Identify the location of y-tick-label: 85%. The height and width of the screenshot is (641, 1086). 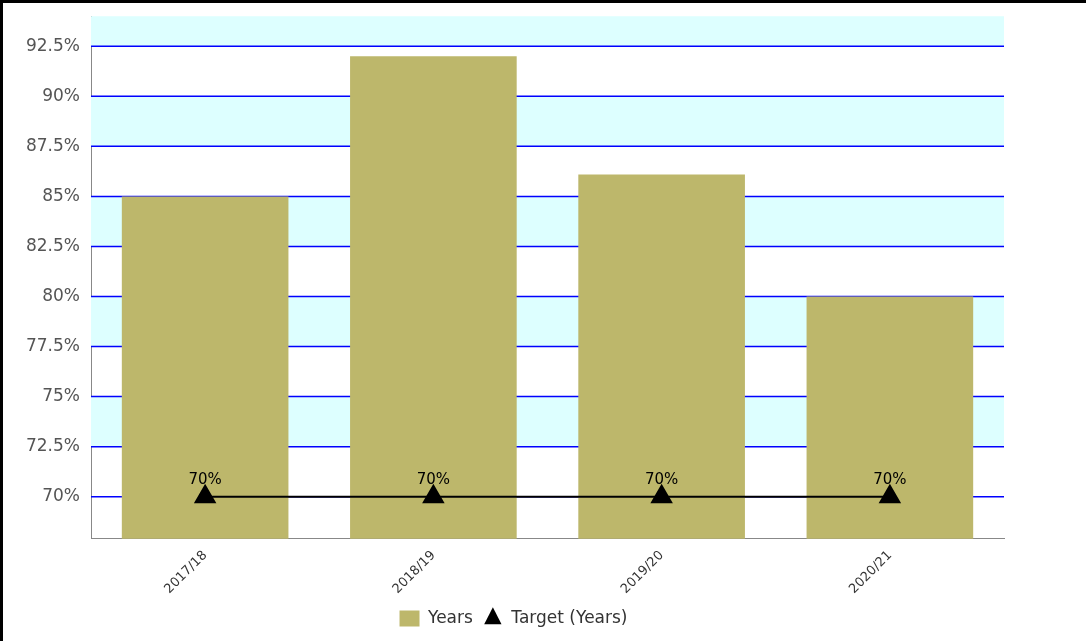
(61, 194).